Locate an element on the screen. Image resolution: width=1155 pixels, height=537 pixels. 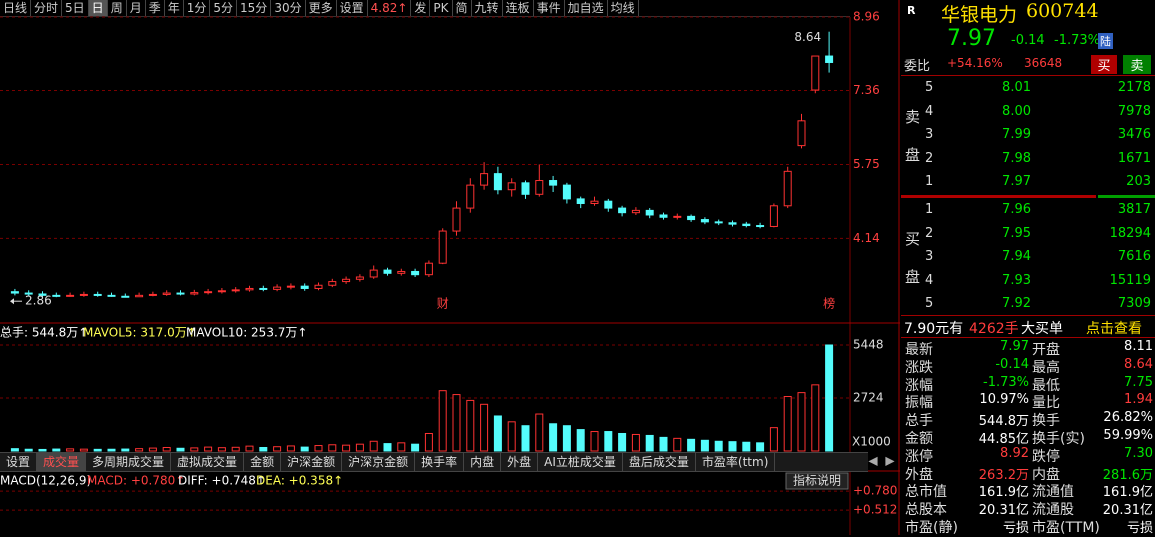
tab: 沪深金额 is located at coordinates (312, 462).